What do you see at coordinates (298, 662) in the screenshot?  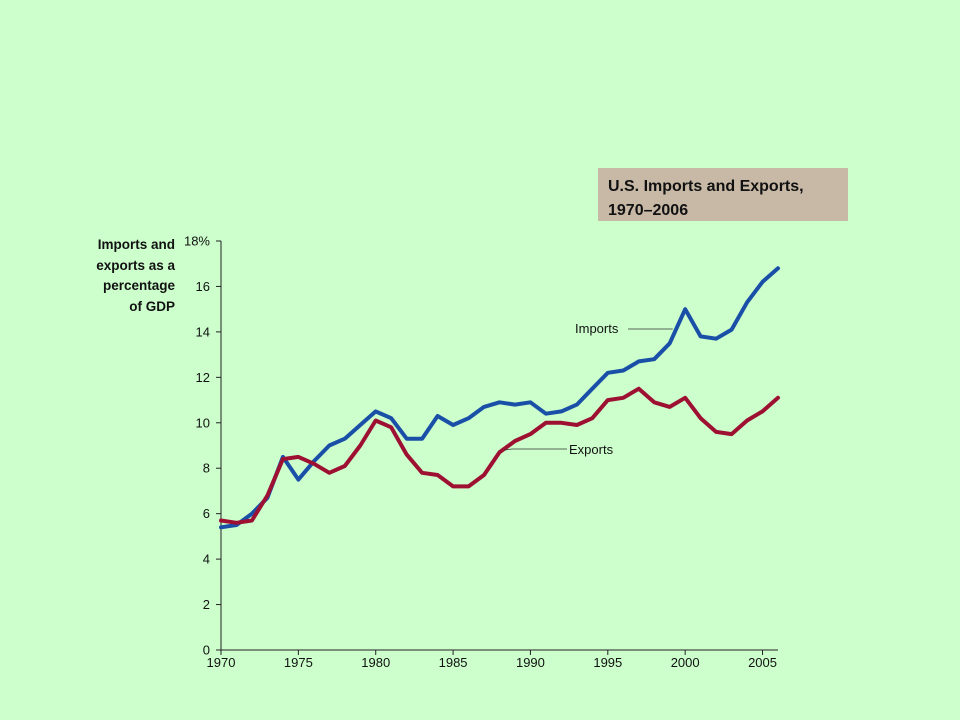 I see `x-tick-label: 1975` at bounding box center [298, 662].